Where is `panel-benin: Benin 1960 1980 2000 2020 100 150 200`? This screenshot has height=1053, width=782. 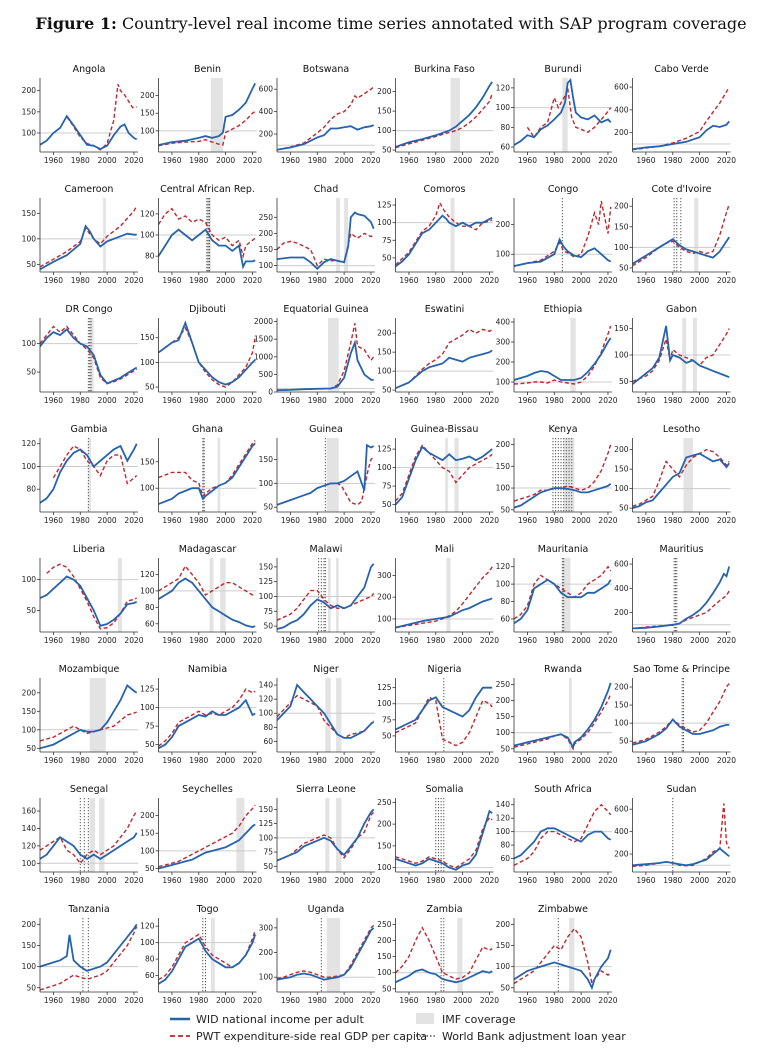
panel-benin: Benin 1960 1980 2000 2020 100 150 200 is located at coordinates (201, 114).